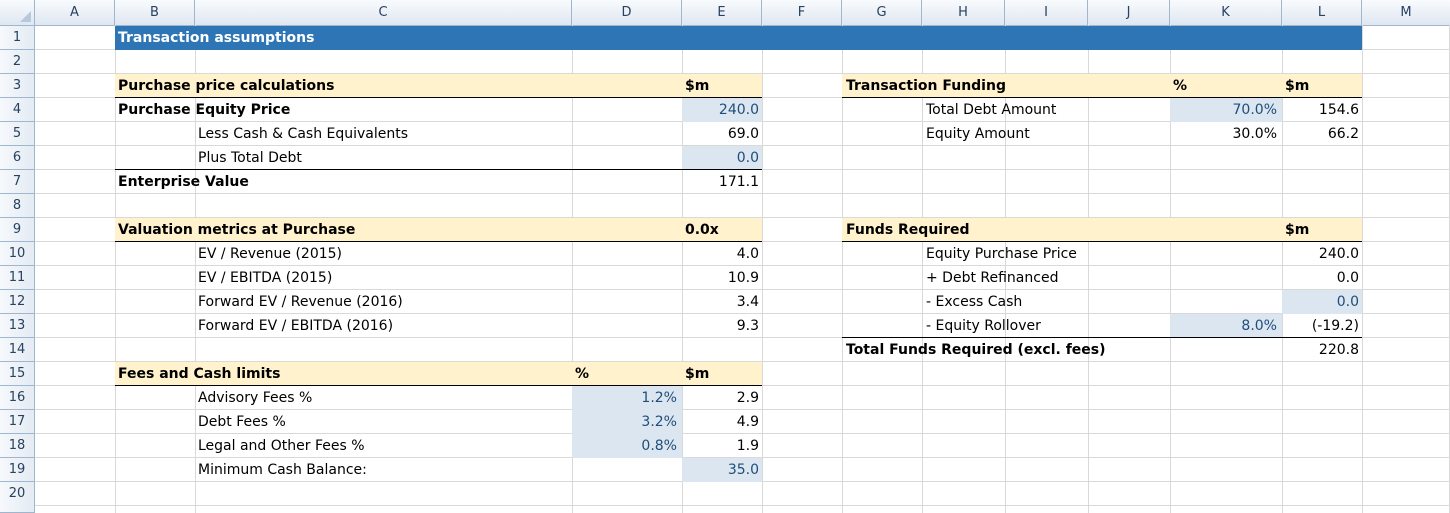 This screenshot has width=1450, height=513. I want to click on fee-value: 1.9, so click(747, 446).